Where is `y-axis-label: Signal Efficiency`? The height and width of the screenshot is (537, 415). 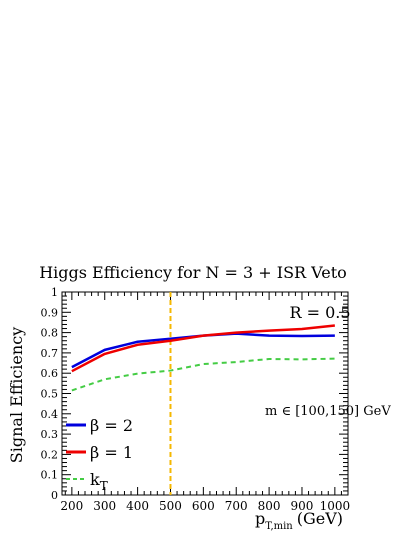 y-axis-label: Signal Efficiency is located at coordinates (16, 395).